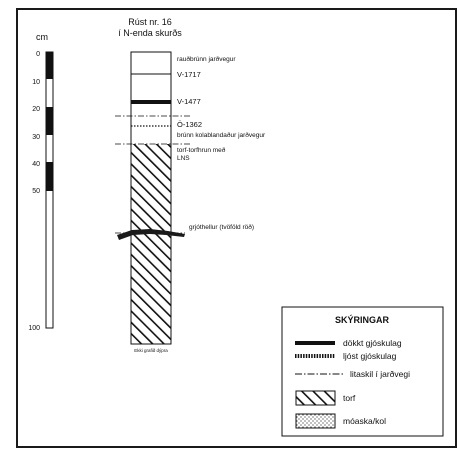  What do you see at coordinates (36, 191) in the screenshot?
I see `scale-tick-50: 50` at bounding box center [36, 191].